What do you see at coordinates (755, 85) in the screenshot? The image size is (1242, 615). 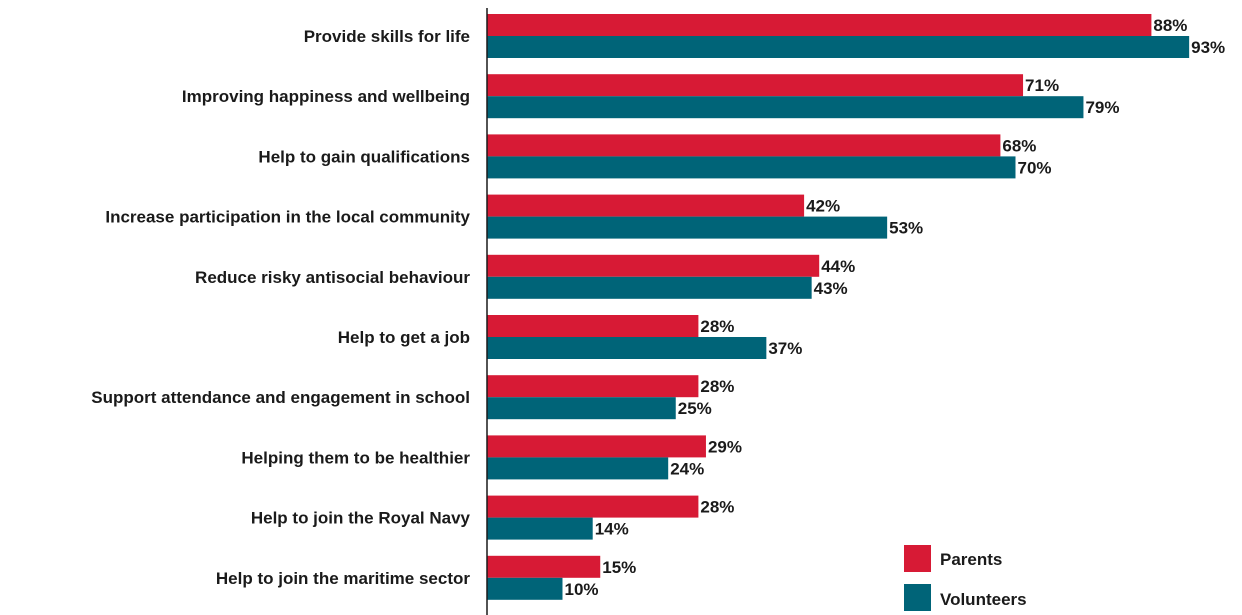 I see `bar-parents-improving-happiness-and-wellbeing` at bounding box center [755, 85].